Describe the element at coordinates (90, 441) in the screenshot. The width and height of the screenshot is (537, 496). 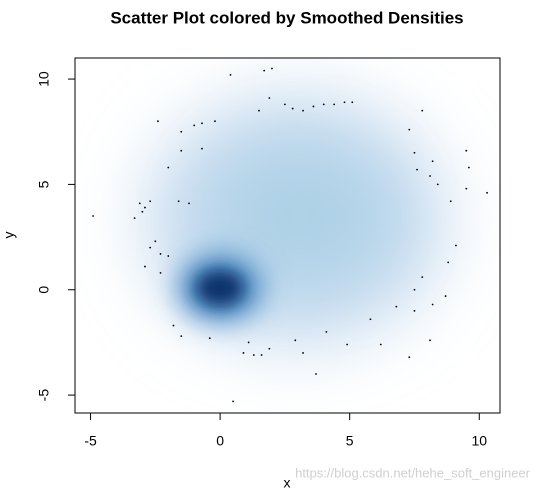
I see `x-tick-label: -5` at that location.